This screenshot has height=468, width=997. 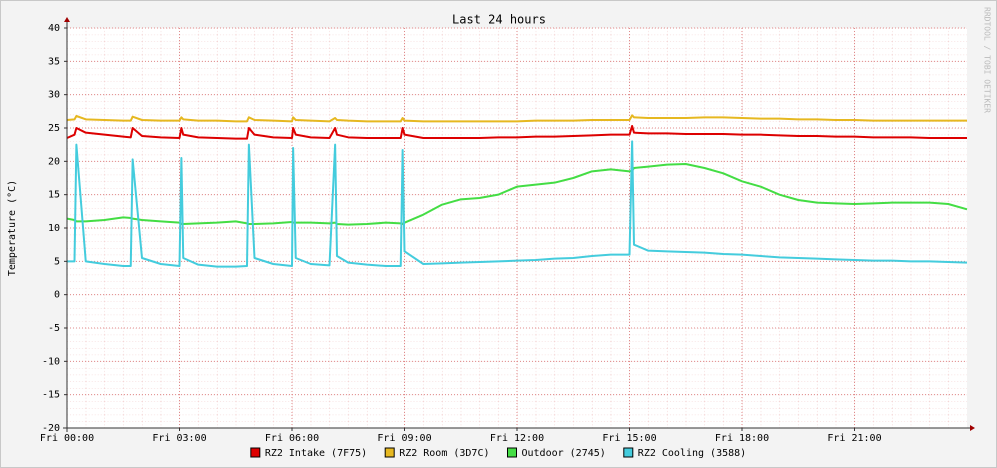 I want to click on watermark: RRDTOOL / TOBI OETIKER, so click(x=987, y=60).